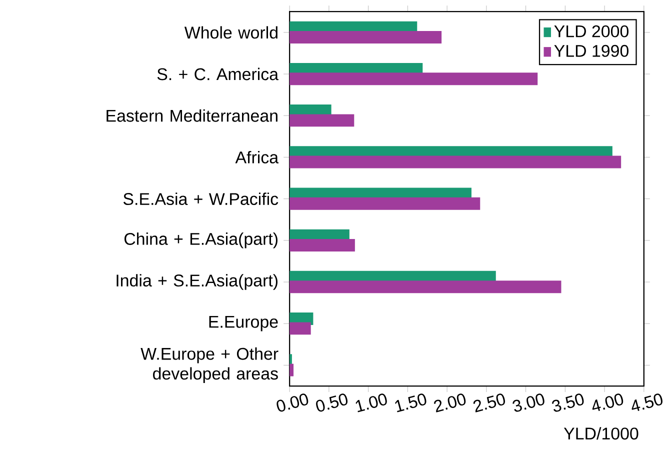 The width and height of the screenshot is (670, 463). I want to click on y-tick-label: China + E.Asia(part), so click(201, 240).